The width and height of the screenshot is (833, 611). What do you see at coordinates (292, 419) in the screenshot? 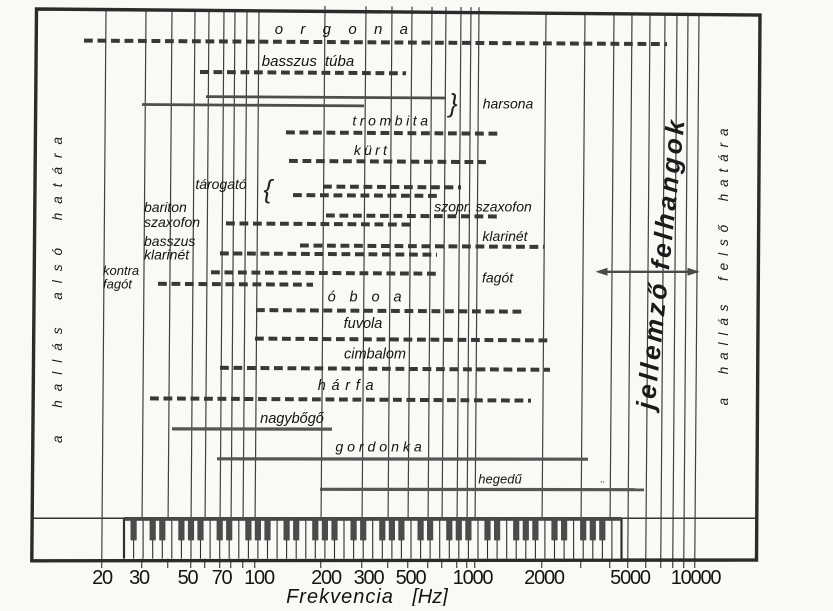
I see `svg-text: nagybőgő` at bounding box center [292, 419].